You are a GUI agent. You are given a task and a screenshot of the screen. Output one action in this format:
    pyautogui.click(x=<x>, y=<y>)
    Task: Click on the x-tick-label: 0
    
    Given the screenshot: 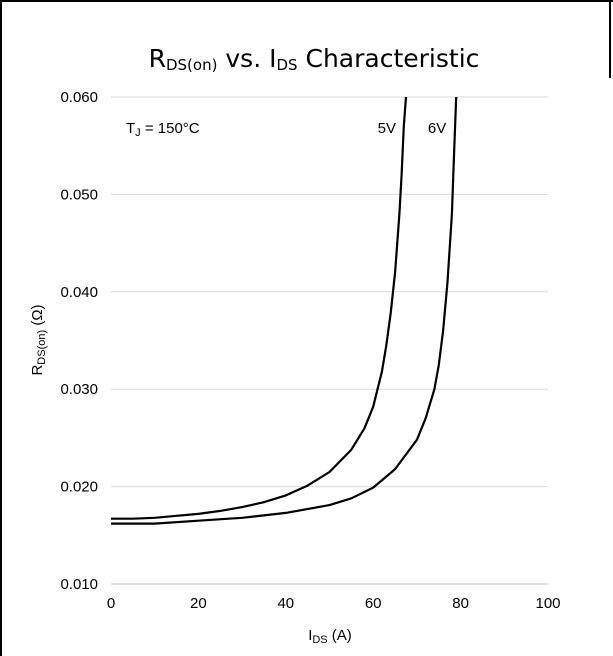 What is the action you would take?
    pyautogui.click(x=111, y=603)
    